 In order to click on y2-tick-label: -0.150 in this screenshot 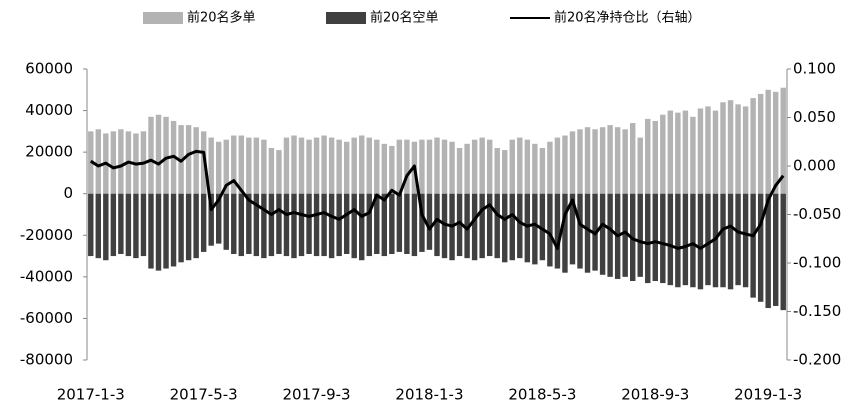, I will do `click(817, 311)`.